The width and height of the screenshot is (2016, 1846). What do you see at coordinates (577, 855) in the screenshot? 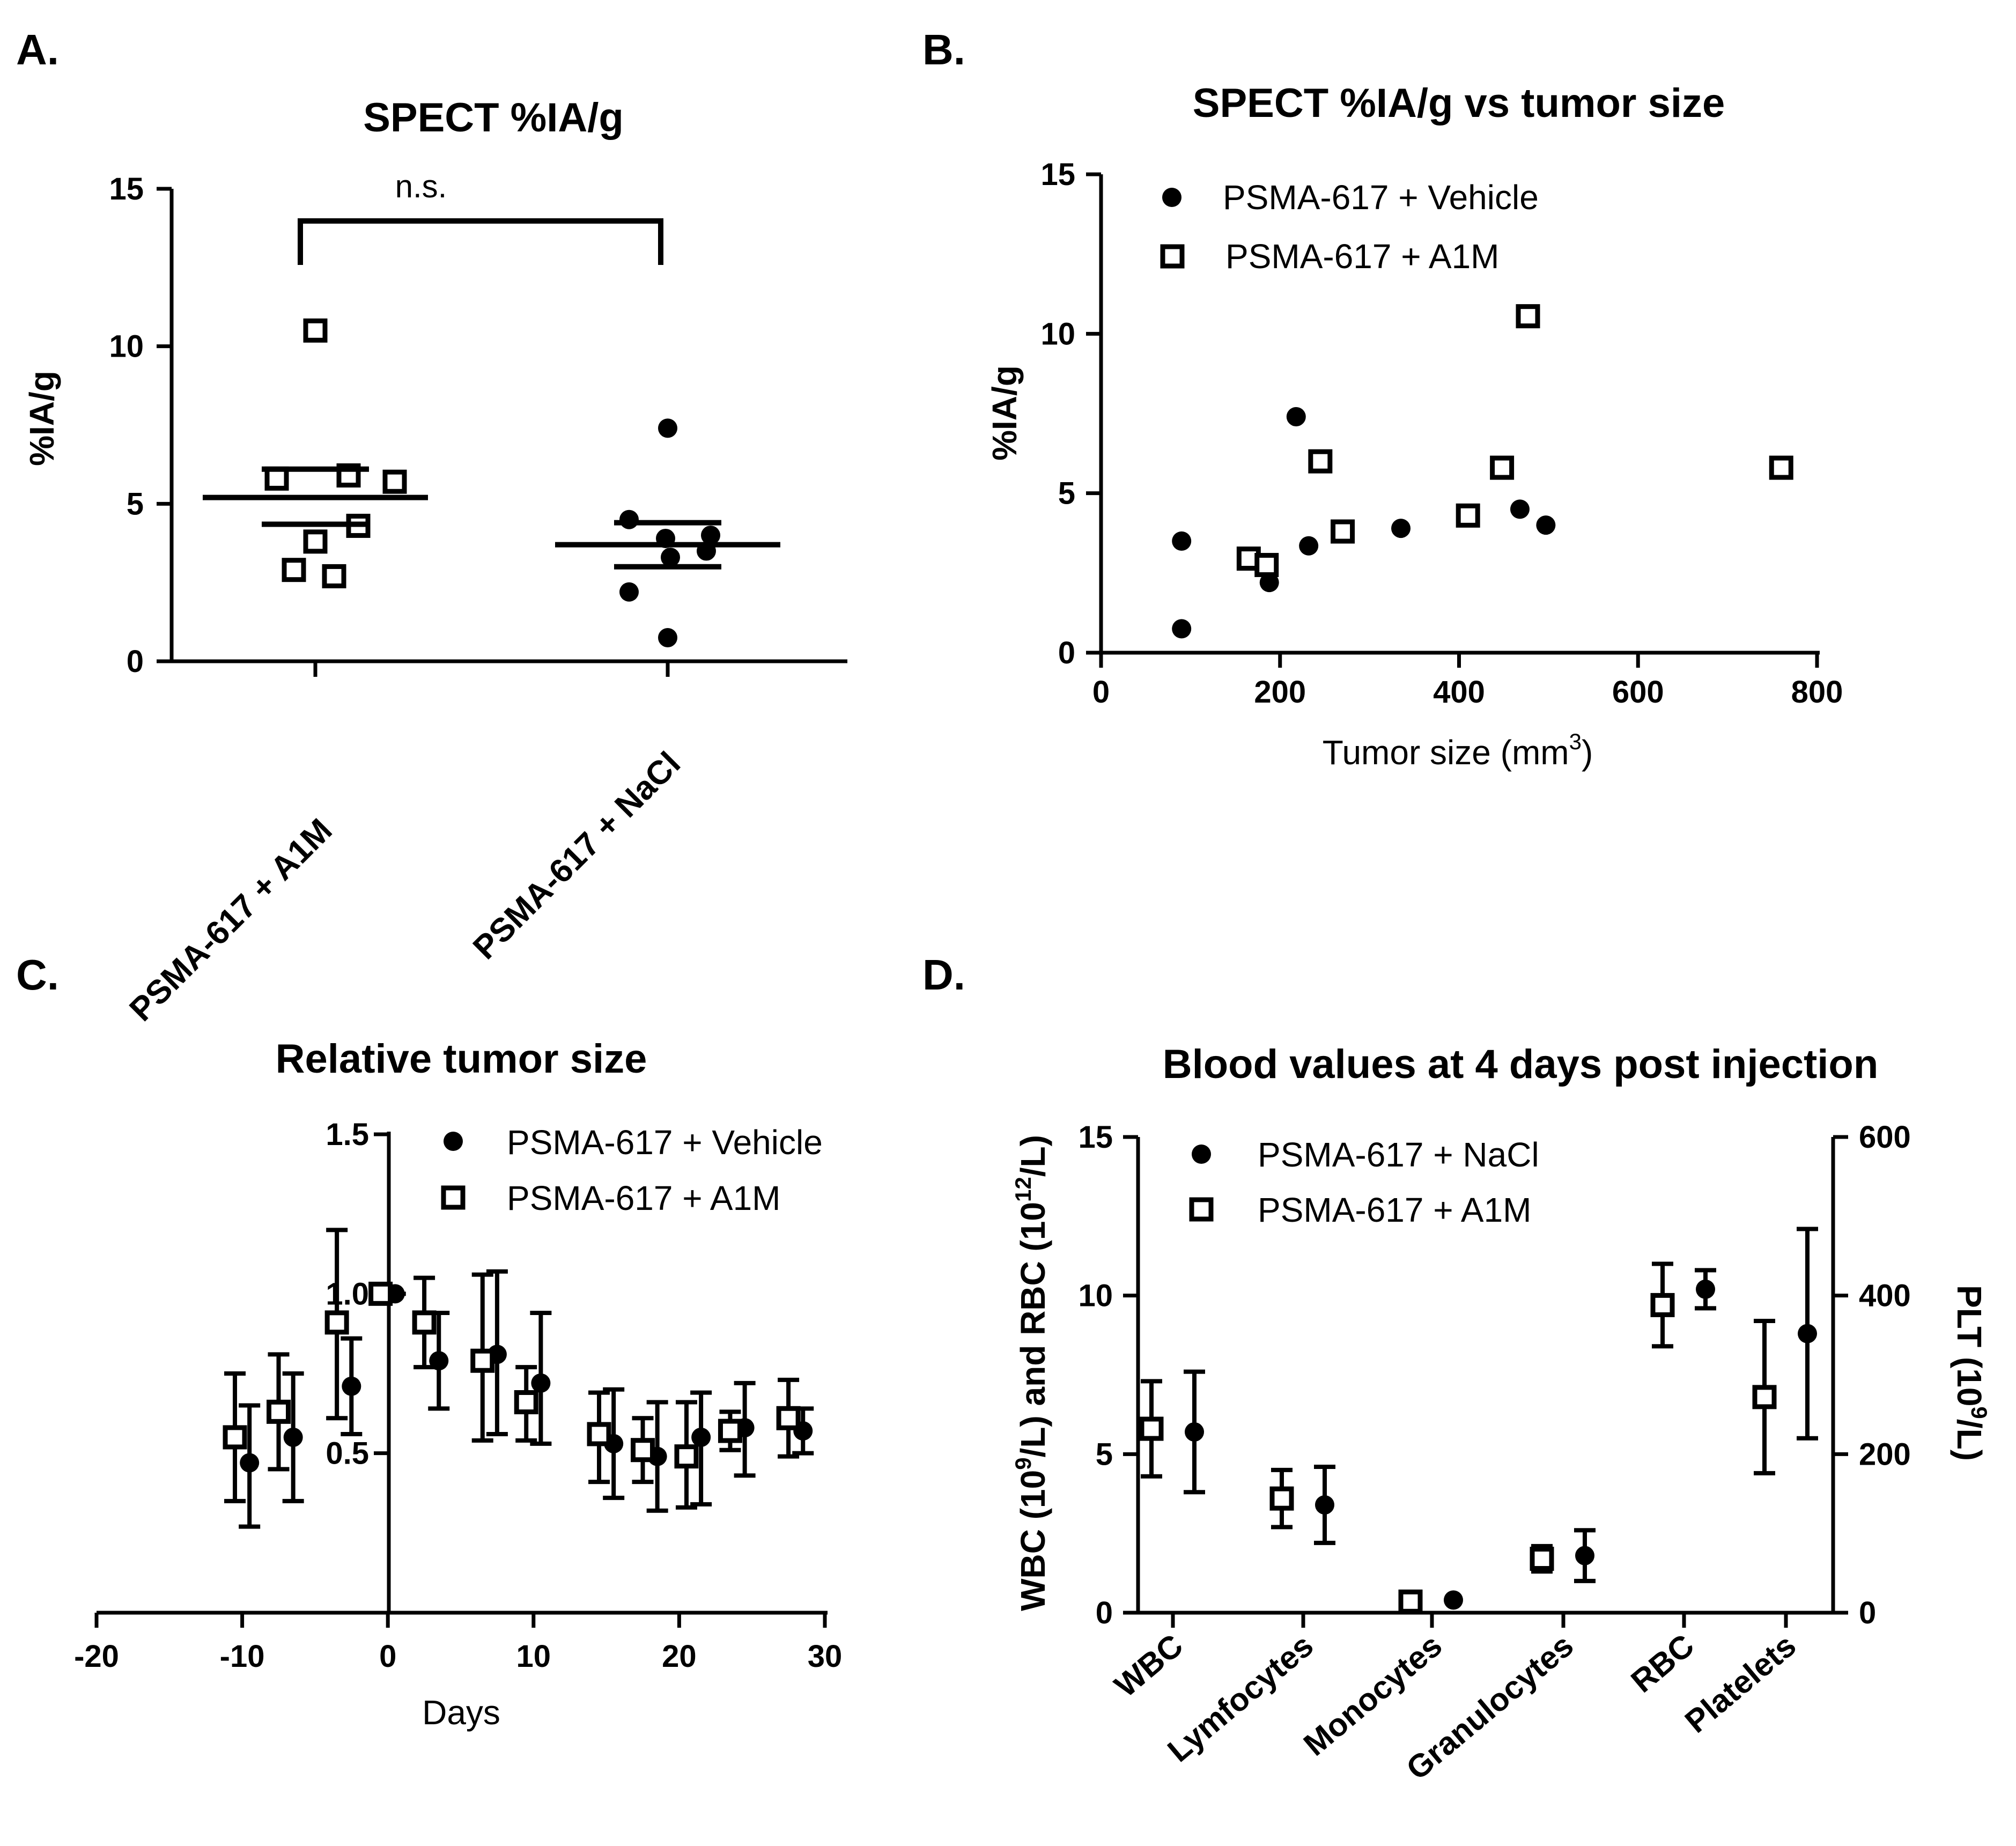
I see `chart-a-category-label-2: PSMA-617 + NaCl` at bounding box center [577, 855].